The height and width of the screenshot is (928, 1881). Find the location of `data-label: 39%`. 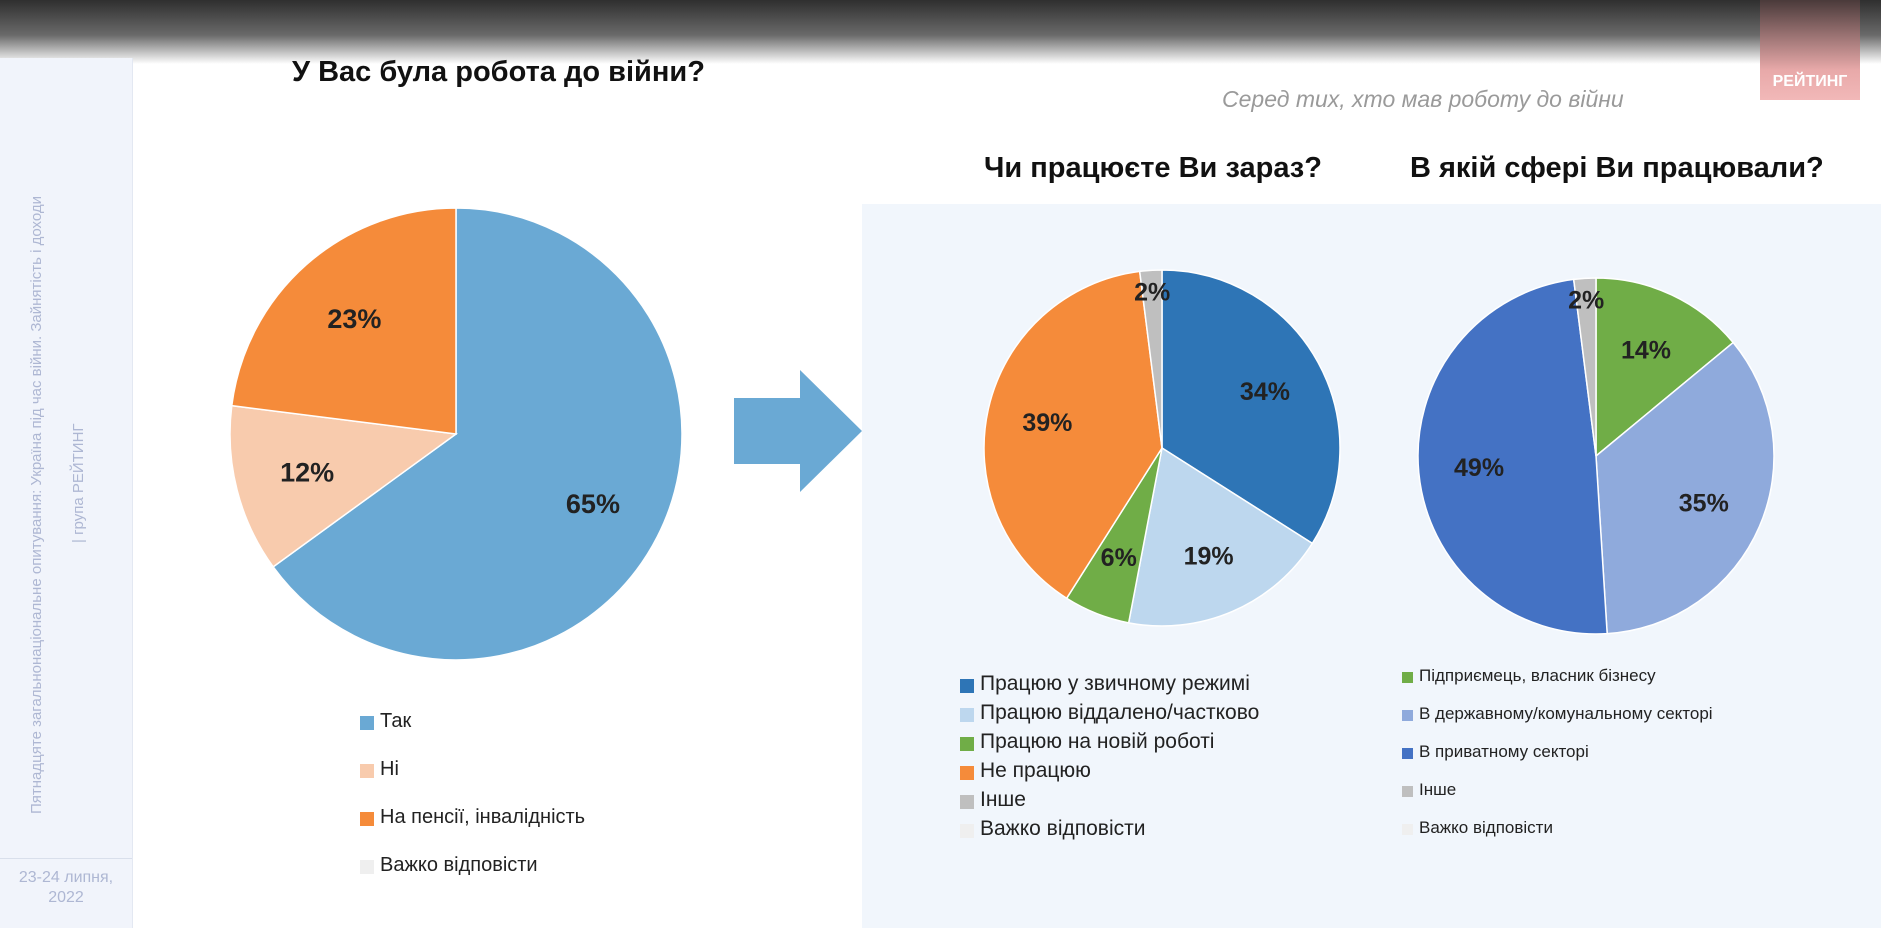

data-label: 39% is located at coordinates (1047, 423).